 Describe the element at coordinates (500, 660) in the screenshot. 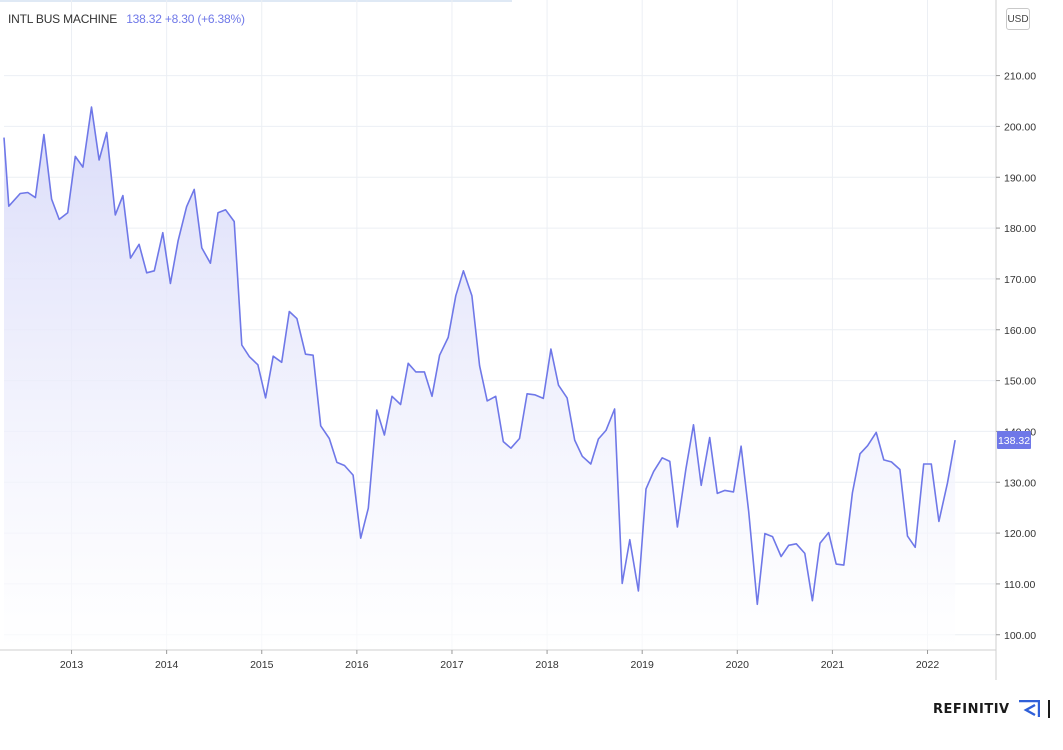

I see `x-axis-ticks: 2013 2014 2015 2016 2017 2018 2019 2020 2021 2022` at that location.